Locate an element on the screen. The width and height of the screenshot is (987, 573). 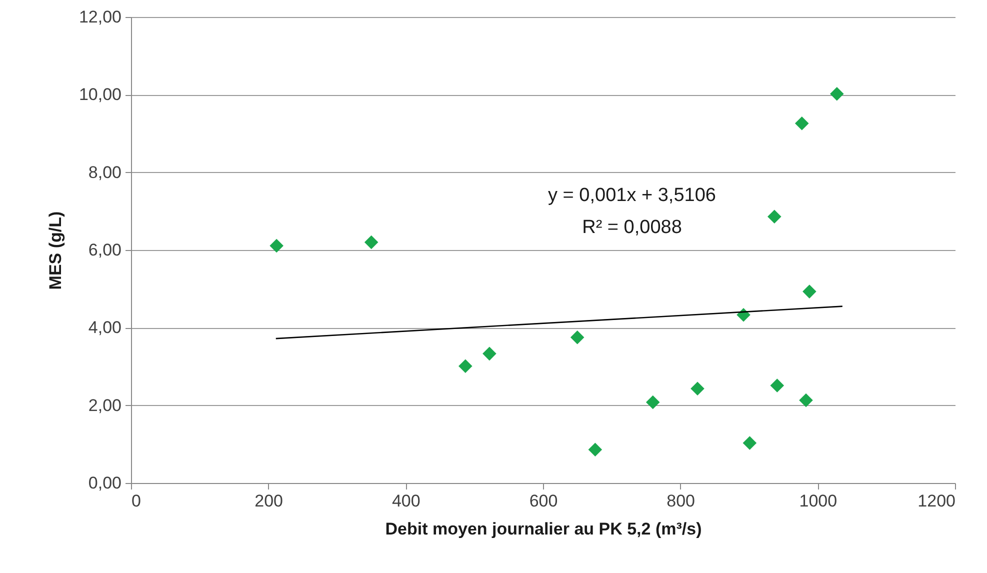
x-tick-label: 400 is located at coordinates (406, 501).